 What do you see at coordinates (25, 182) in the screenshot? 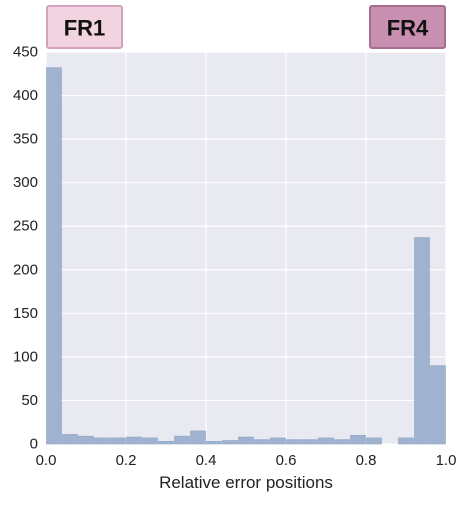
I see `y-tick-label-6: 300` at bounding box center [25, 182].